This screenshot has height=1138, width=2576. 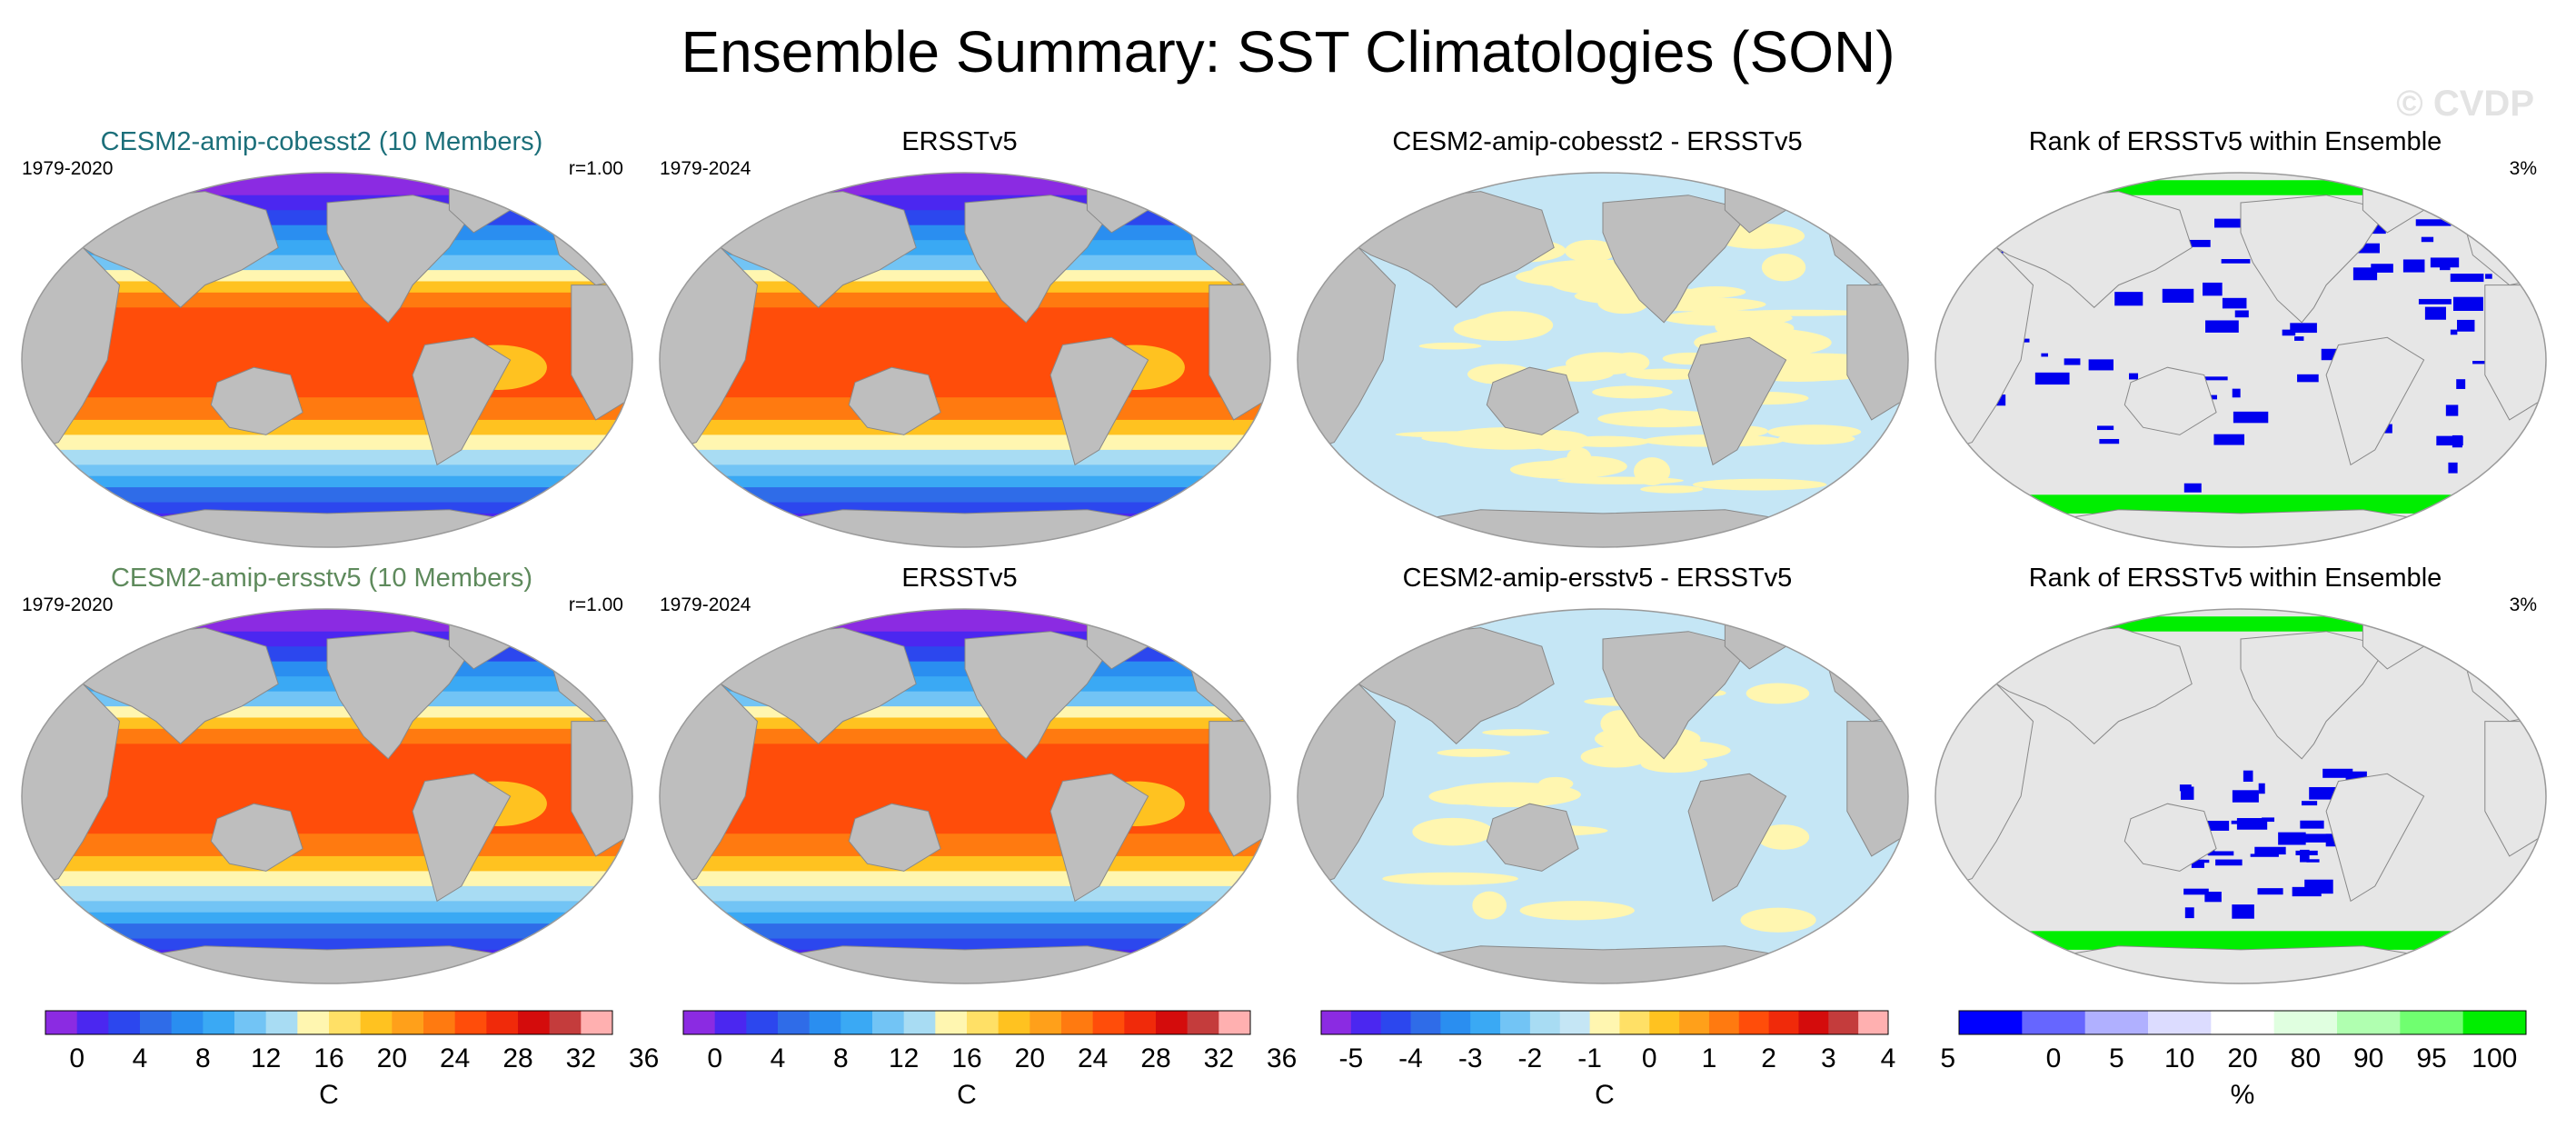 I want to click on colorbar-tick-label: 2, so click(x=1769, y=1058).